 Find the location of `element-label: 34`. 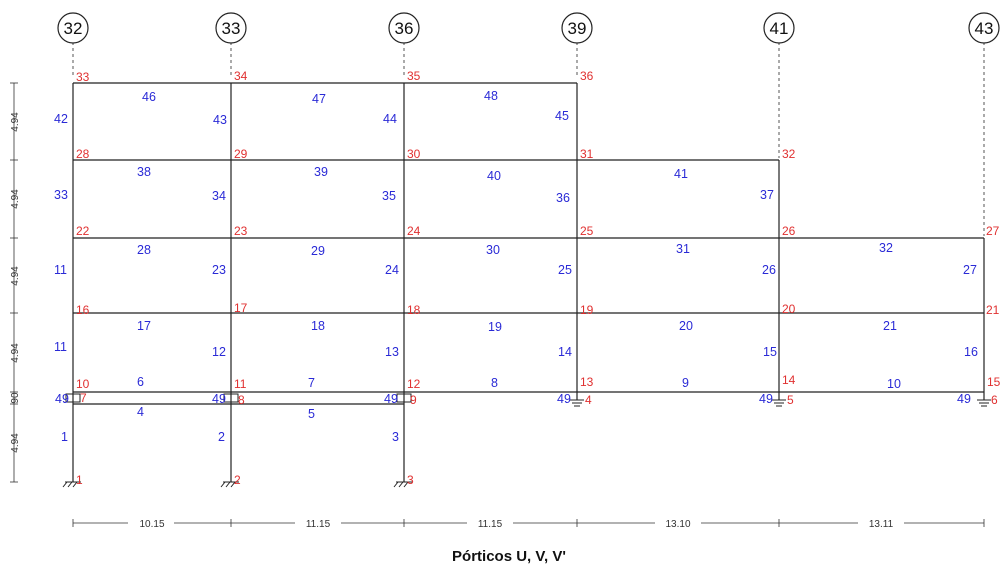

element-label: 34 is located at coordinates (219, 196).